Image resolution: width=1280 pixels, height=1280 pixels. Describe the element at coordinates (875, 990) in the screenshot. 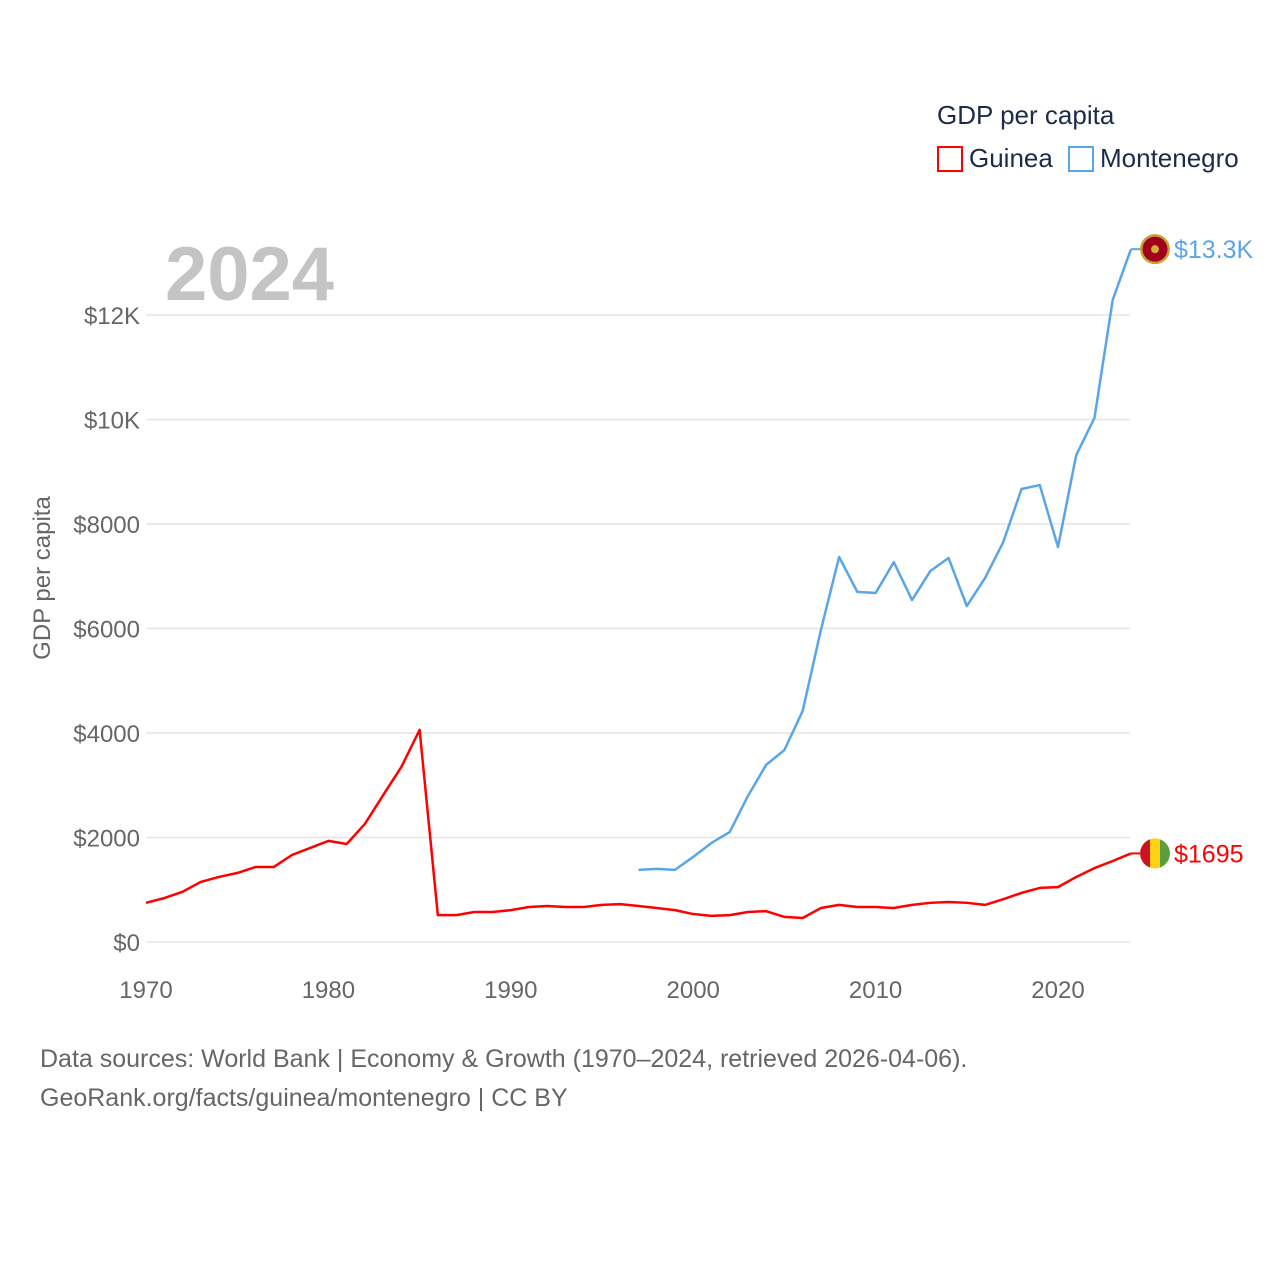

I see `x-tick-label: 2010` at that location.